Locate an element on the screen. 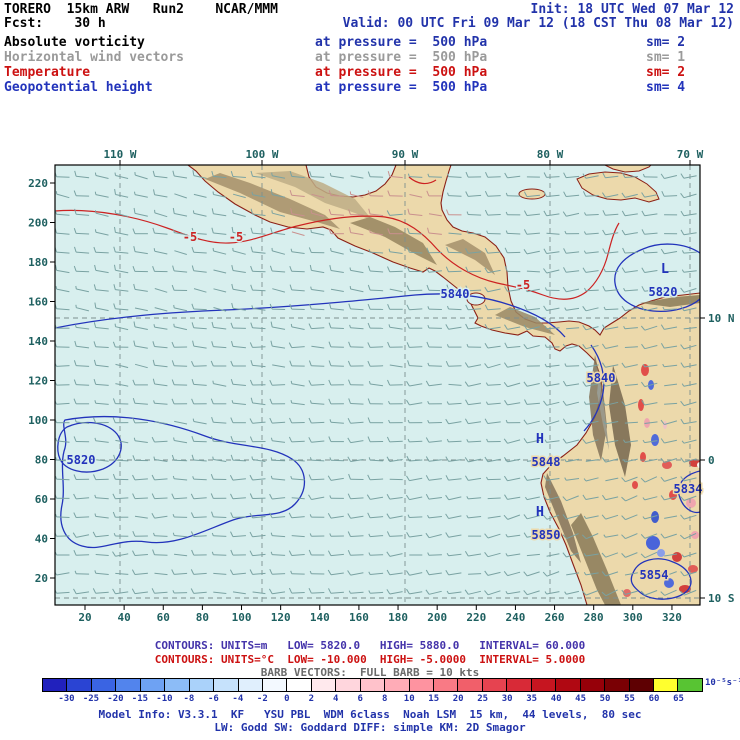 This screenshot has height=740, width=740. field-row-temperature: Temperature at pressure = 500 hPa sm= 2 is located at coordinates (370, 54).